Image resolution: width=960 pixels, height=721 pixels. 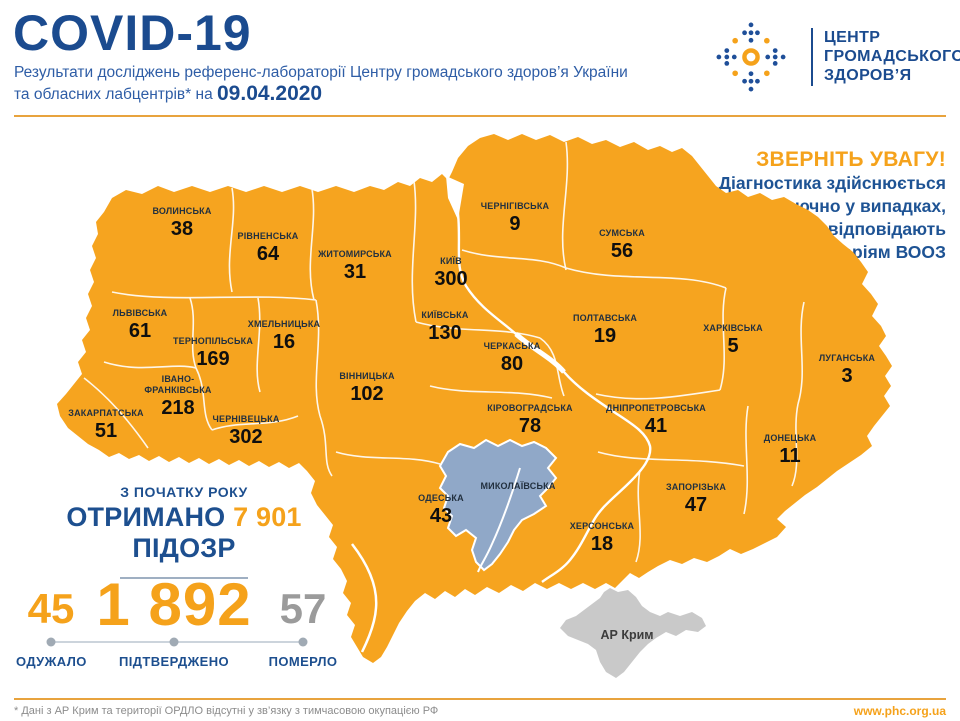 I want to click on map-region-label: ЧЕРНІГІВСЬКА 9, so click(x=515, y=218).